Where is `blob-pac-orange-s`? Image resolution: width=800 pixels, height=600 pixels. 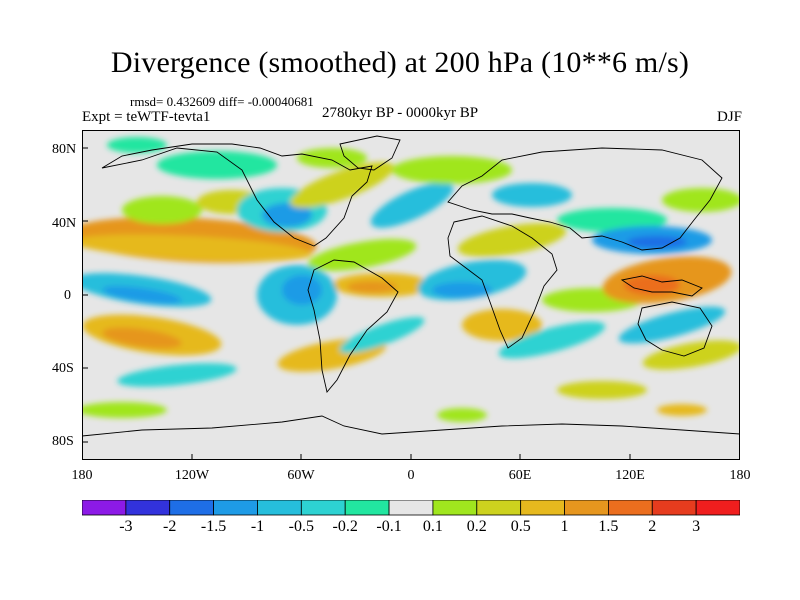 blob-pac-orange-s is located at coordinates (142, 338).